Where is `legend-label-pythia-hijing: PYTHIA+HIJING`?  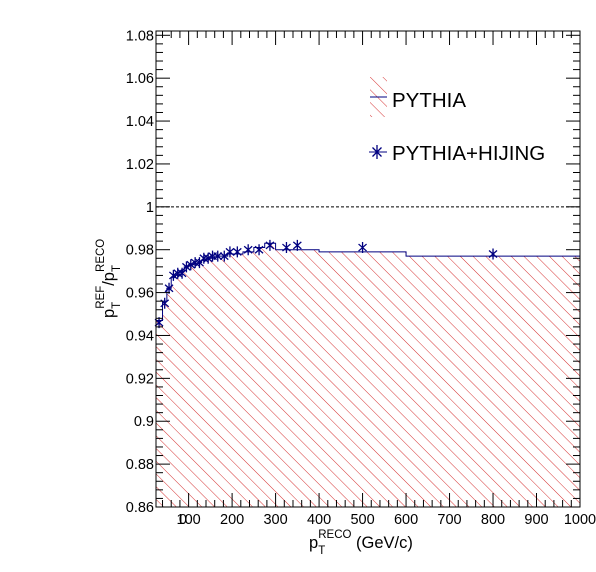 legend-label-pythia-hijing: PYTHIA+HIJING is located at coordinates (468, 153).